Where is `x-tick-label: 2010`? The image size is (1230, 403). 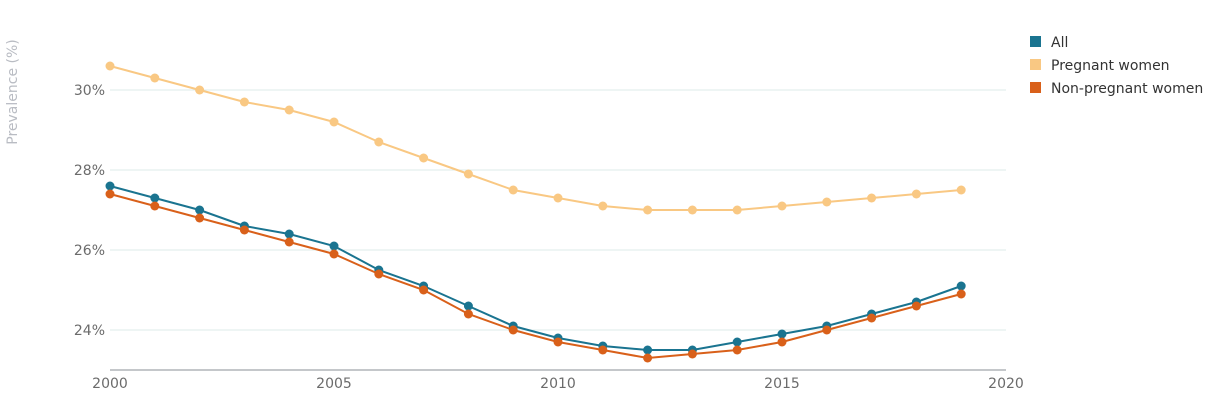
x-tick-label: 2010 is located at coordinates (558, 384).